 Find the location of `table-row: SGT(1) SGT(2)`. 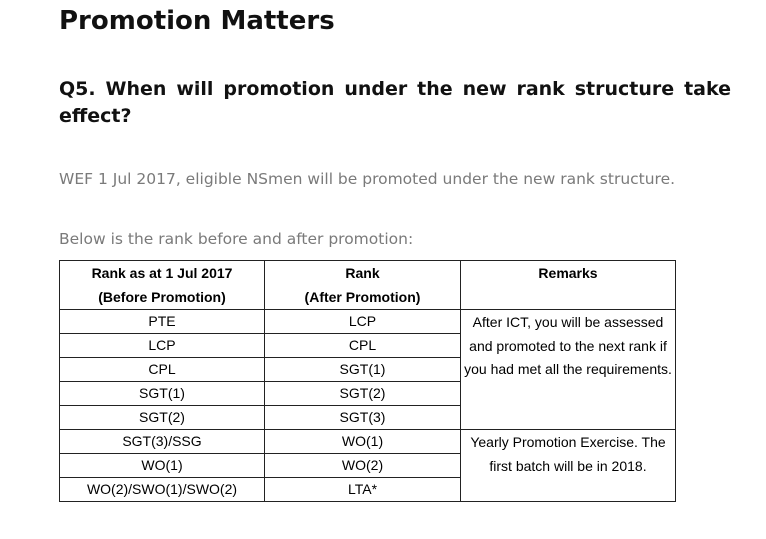

table-row: SGT(1) SGT(2) is located at coordinates (367, 393).